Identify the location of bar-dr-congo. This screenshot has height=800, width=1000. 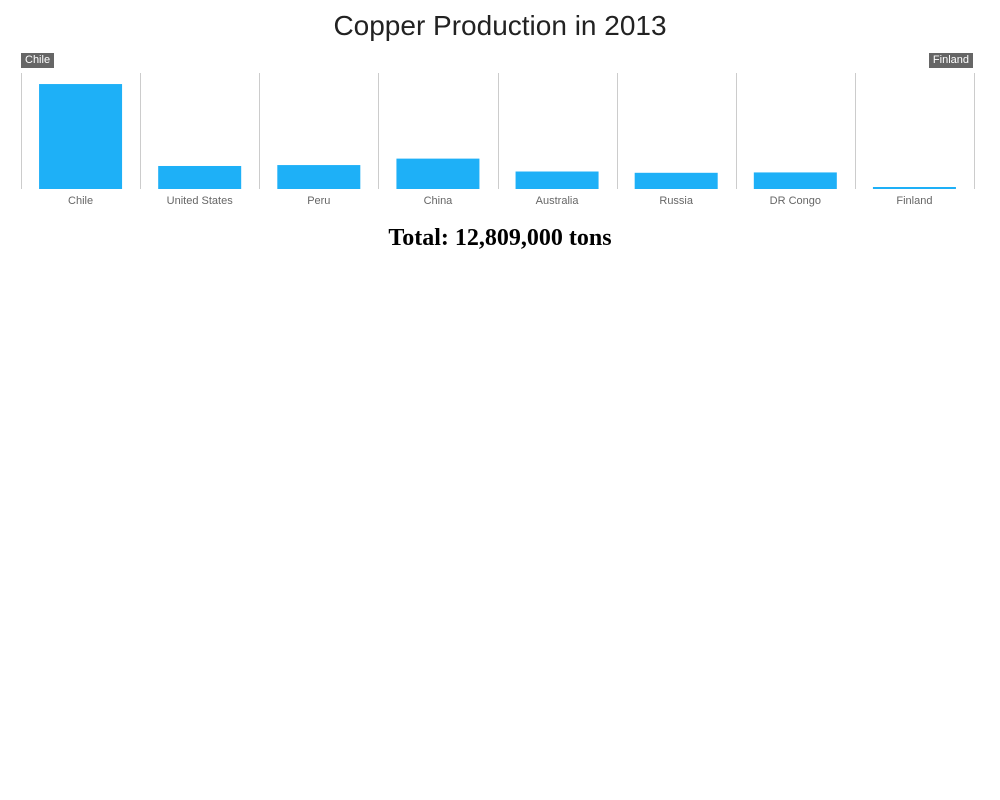
(795, 180).